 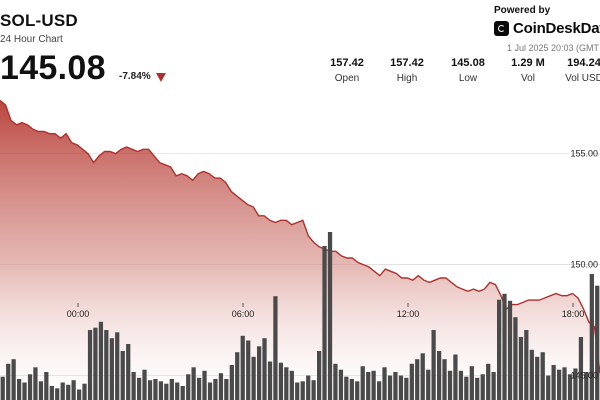 I want to click on price-change: -7.84%, so click(x=135, y=76).